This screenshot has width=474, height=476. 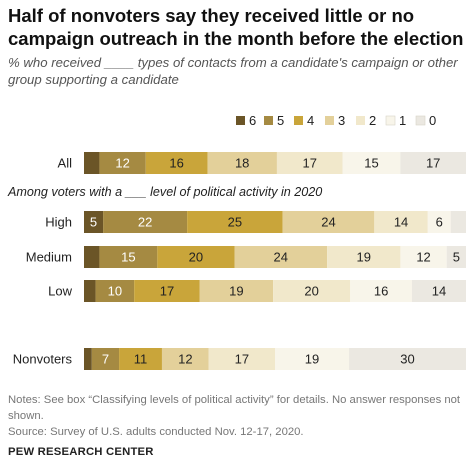 I want to click on data-label: 6, so click(x=439, y=222).